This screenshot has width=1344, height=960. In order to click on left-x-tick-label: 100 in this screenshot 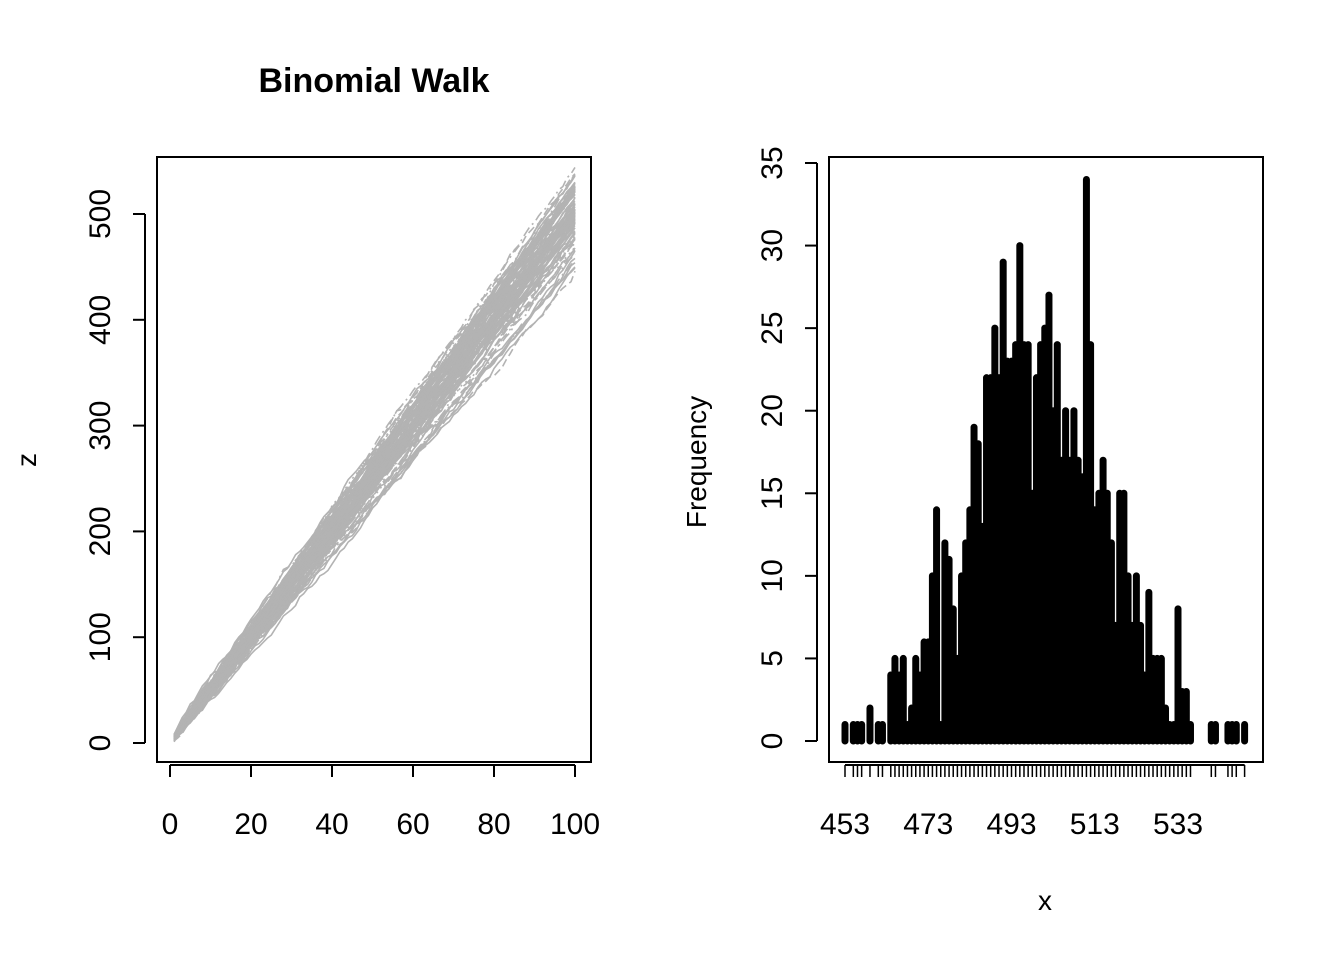, I will do `click(575, 824)`.